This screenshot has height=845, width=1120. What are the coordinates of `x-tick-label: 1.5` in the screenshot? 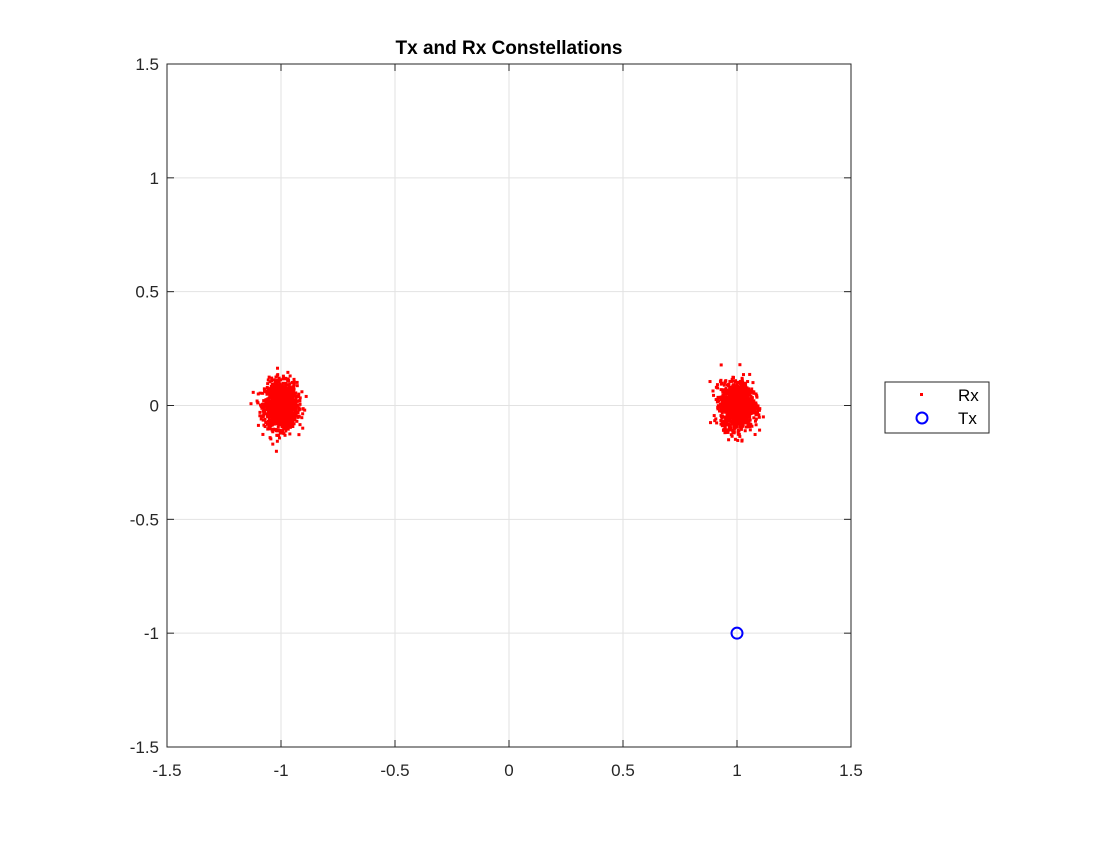 It's located at (851, 770).